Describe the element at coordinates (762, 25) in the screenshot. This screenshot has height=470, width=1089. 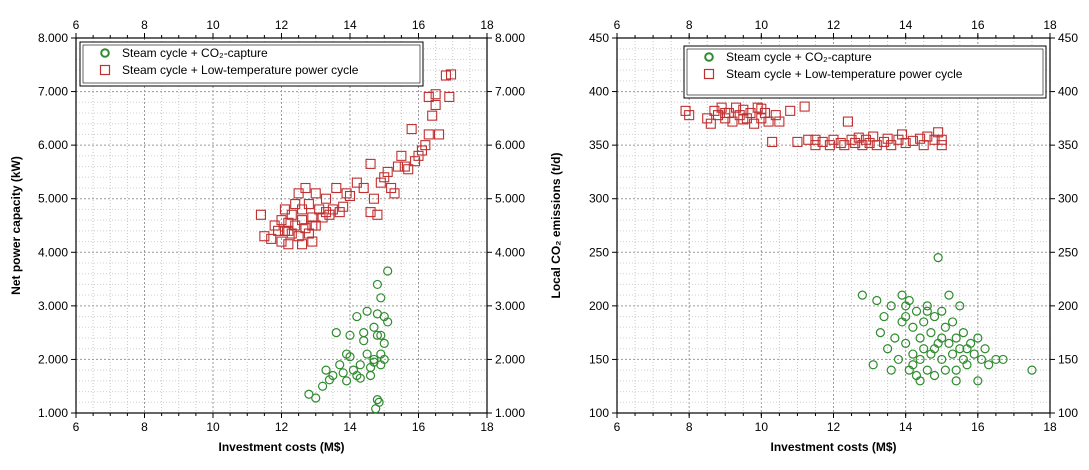
I see `x-tick-label-top: 10` at that location.